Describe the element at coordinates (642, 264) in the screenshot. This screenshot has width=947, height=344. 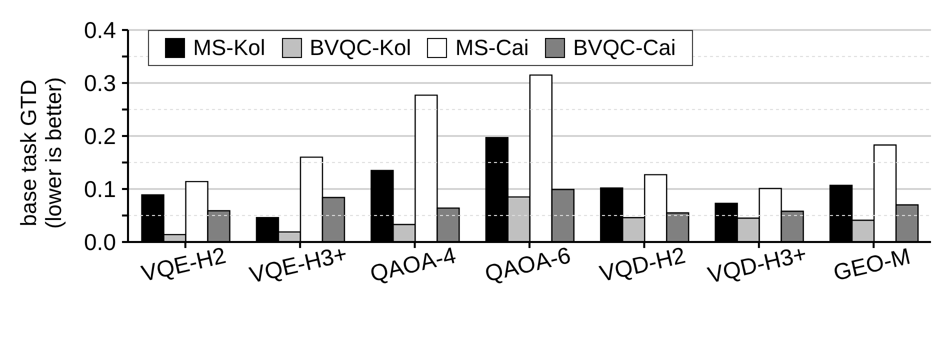
I see `x-tick-label: VQD-H2` at that location.